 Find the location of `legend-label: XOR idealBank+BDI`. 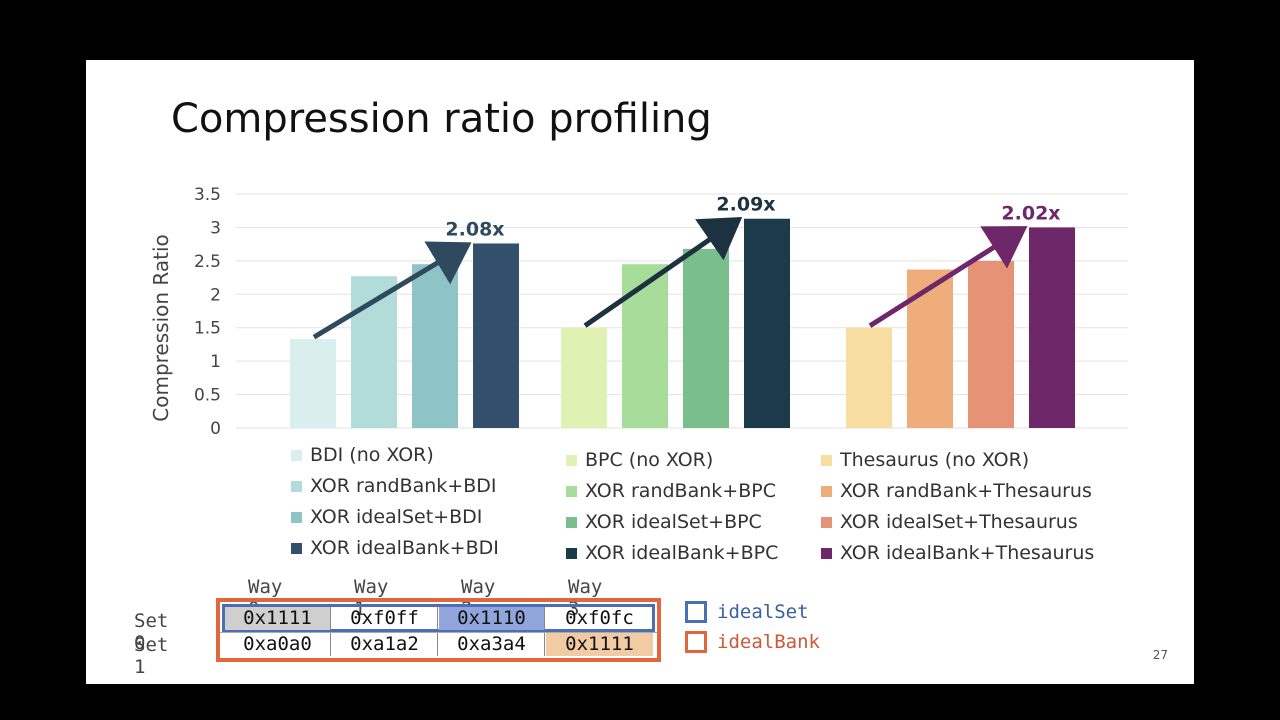

legend-label: XOR idealBank+BDI is located at coordinates (404, 548).